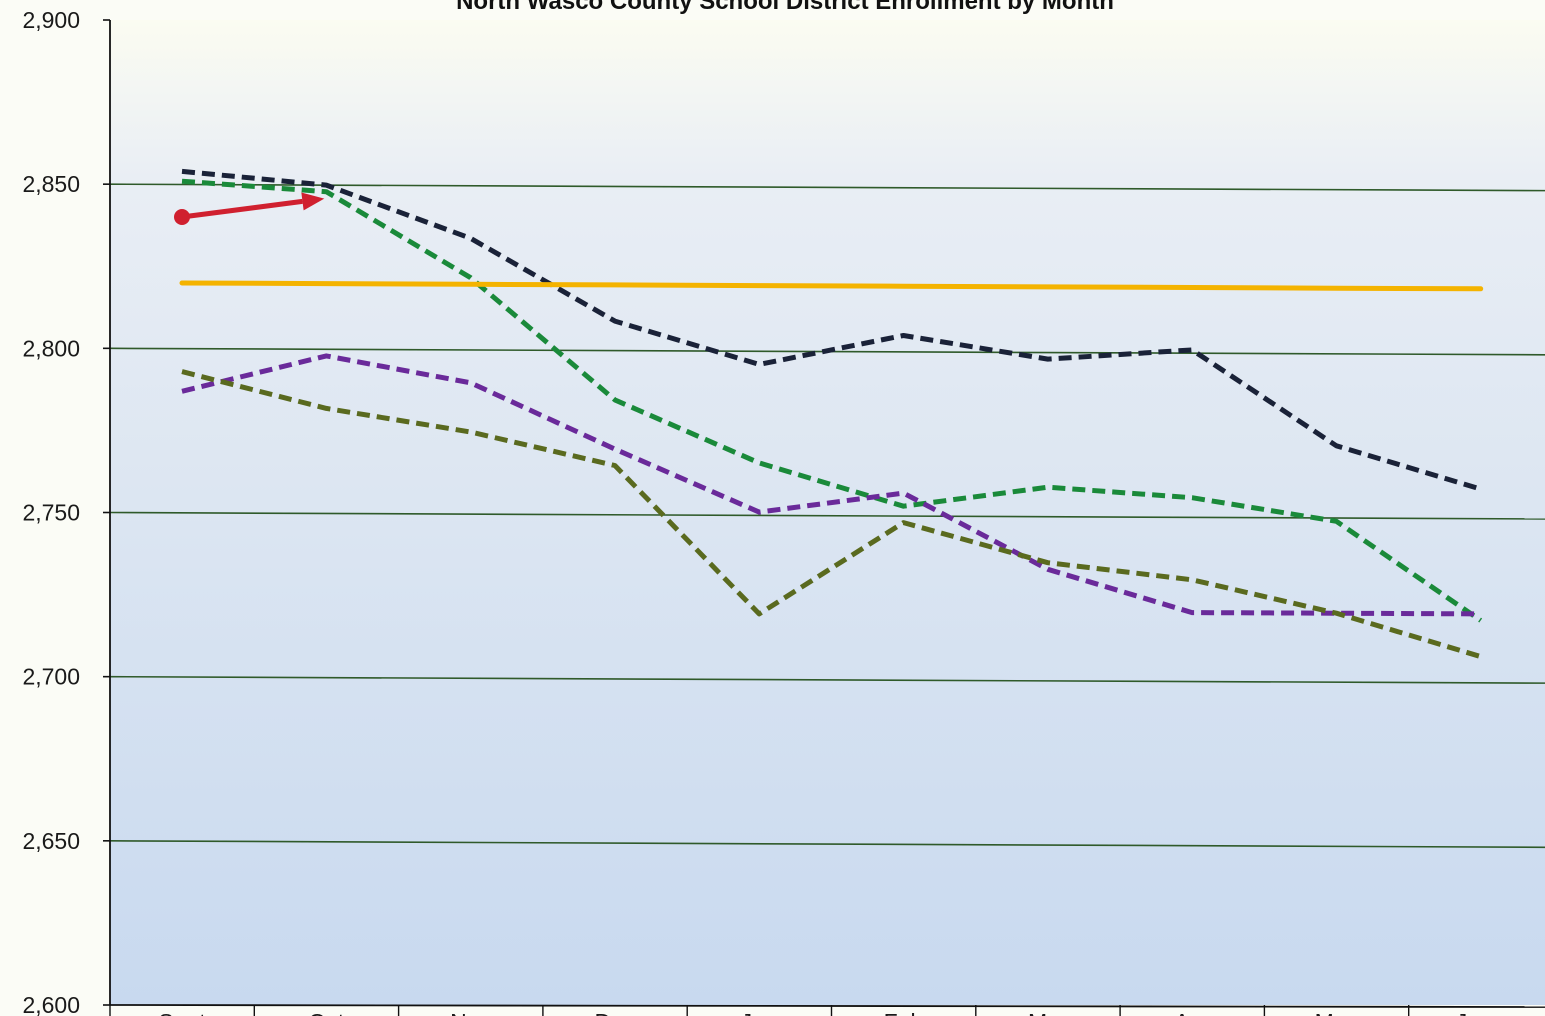 This screenshot has width=1545, height=1016. Describe the element at coordinates (182, 1012) in the screenshot. I see `x-tick-label: Sept` at that location.